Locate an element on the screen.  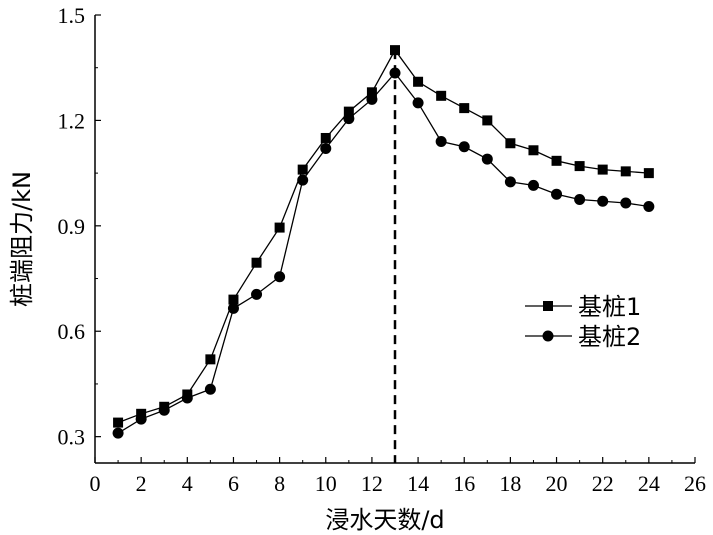
x-tick-label: 22 is located at coordinates (603, 483).